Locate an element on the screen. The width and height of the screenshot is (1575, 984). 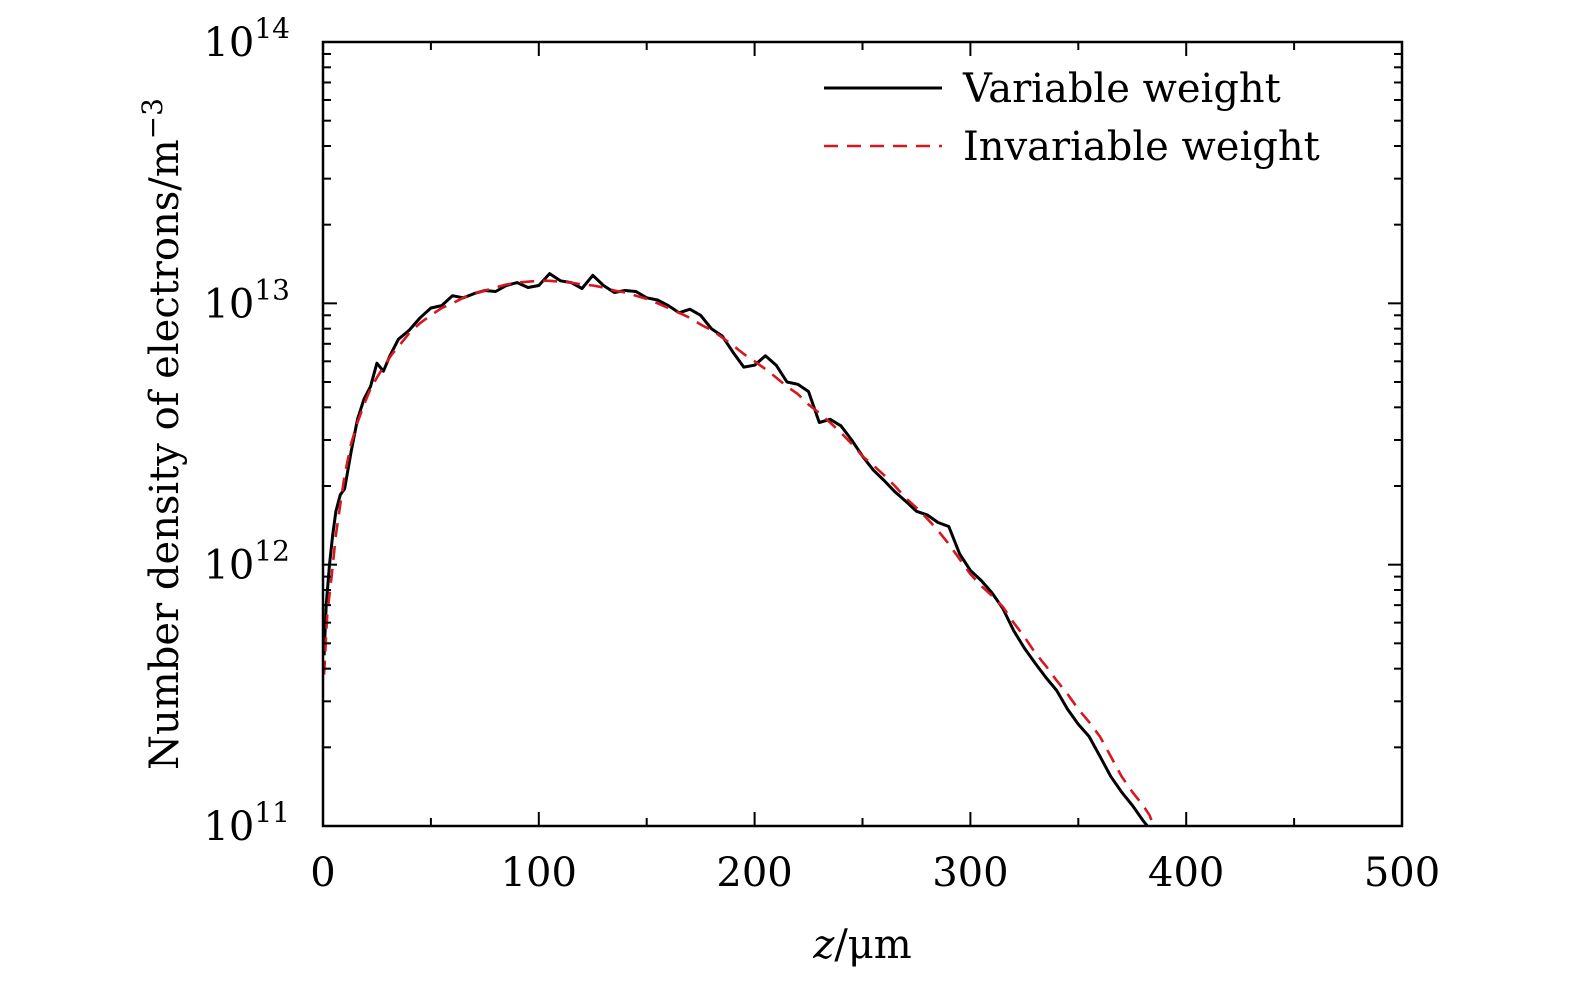
y-axis-title-exponent: −3 is located at coordinates (152, 118).